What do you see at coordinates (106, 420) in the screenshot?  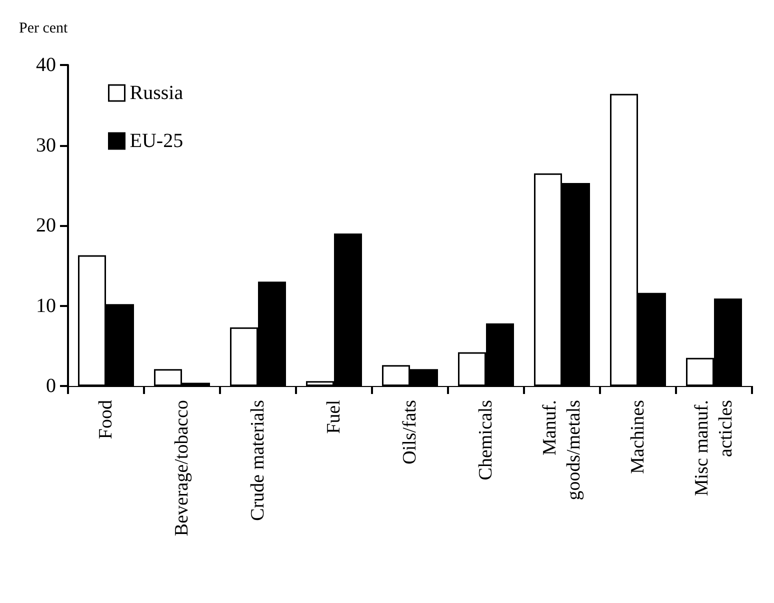 I see `x-tick-label: Food` at bounding box center [106, 420].